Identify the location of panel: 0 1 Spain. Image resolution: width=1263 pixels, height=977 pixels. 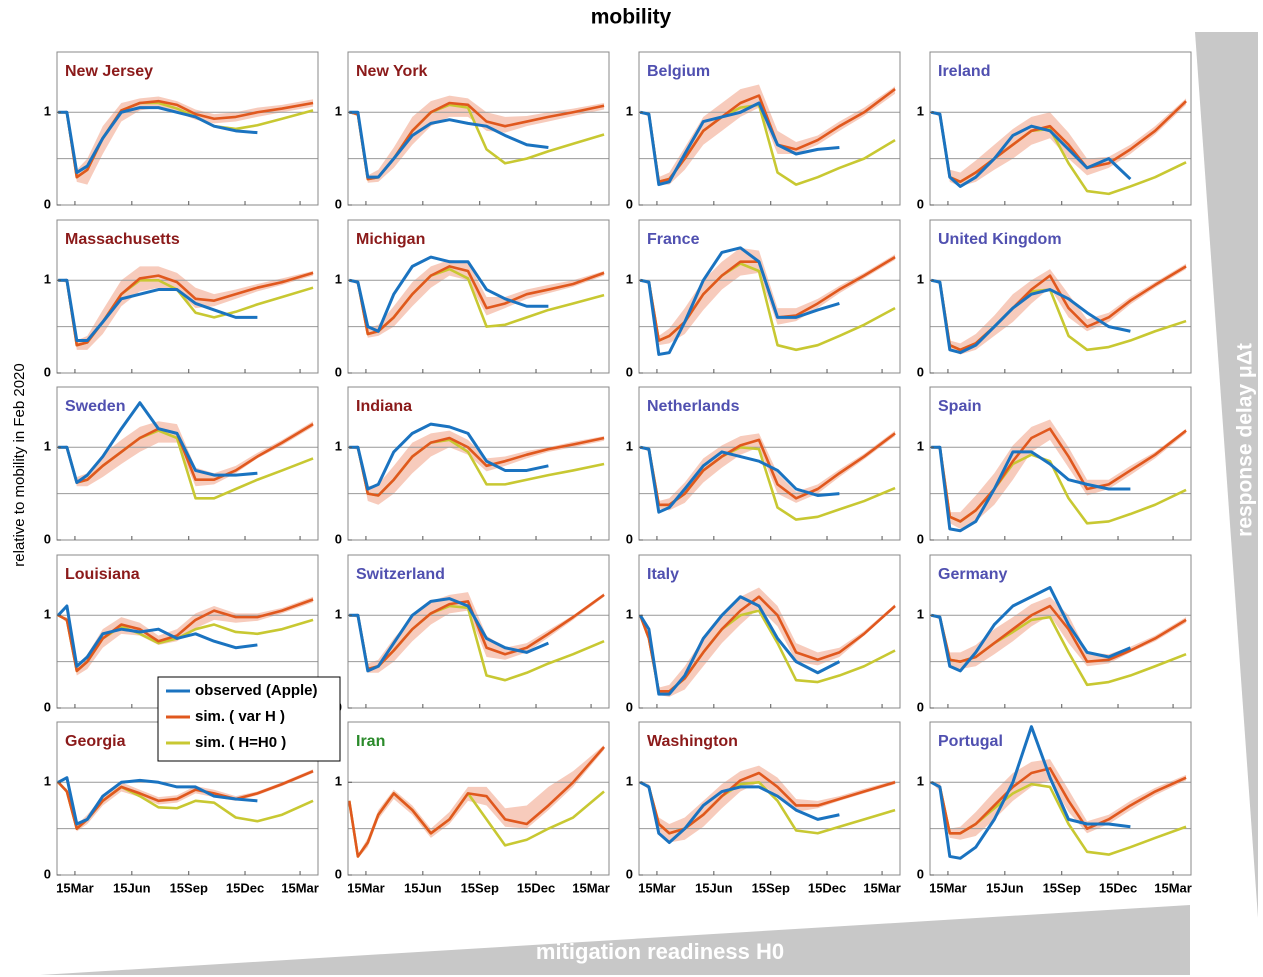
(1054, 466).